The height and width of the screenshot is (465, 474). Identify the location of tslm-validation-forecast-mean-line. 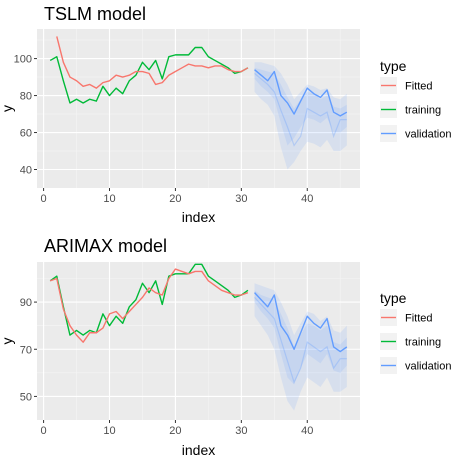
(300, 109).